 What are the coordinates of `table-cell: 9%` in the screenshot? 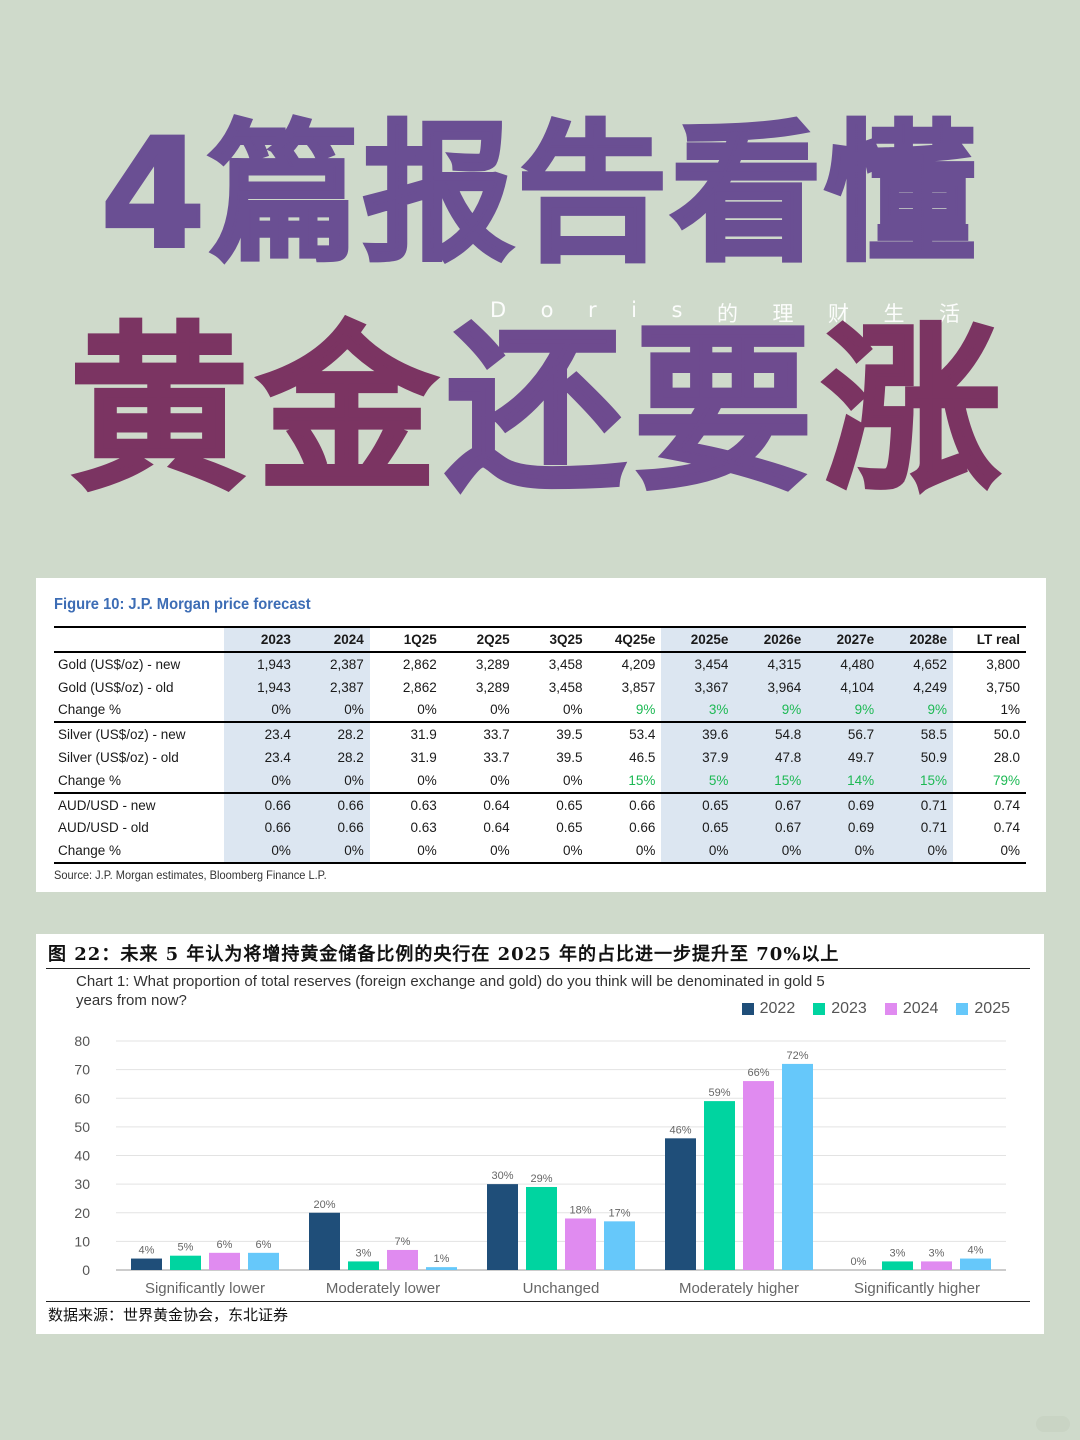 It's located at (771, 711).